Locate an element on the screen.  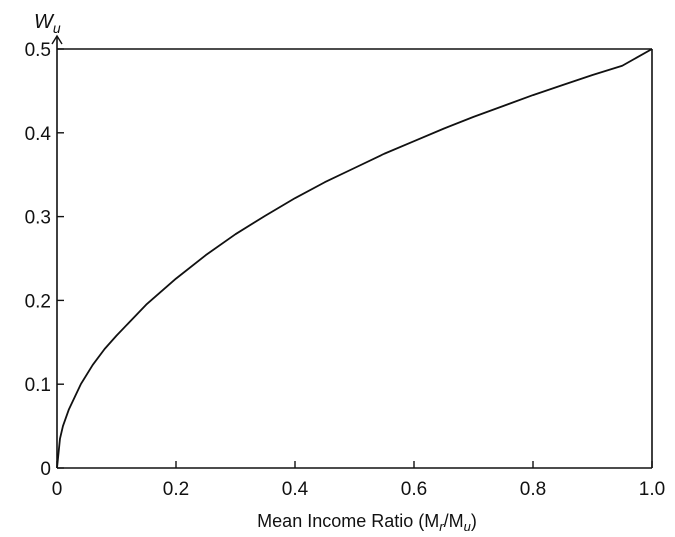
y-axis-arrow-icon is located at coordinates (57, 39).